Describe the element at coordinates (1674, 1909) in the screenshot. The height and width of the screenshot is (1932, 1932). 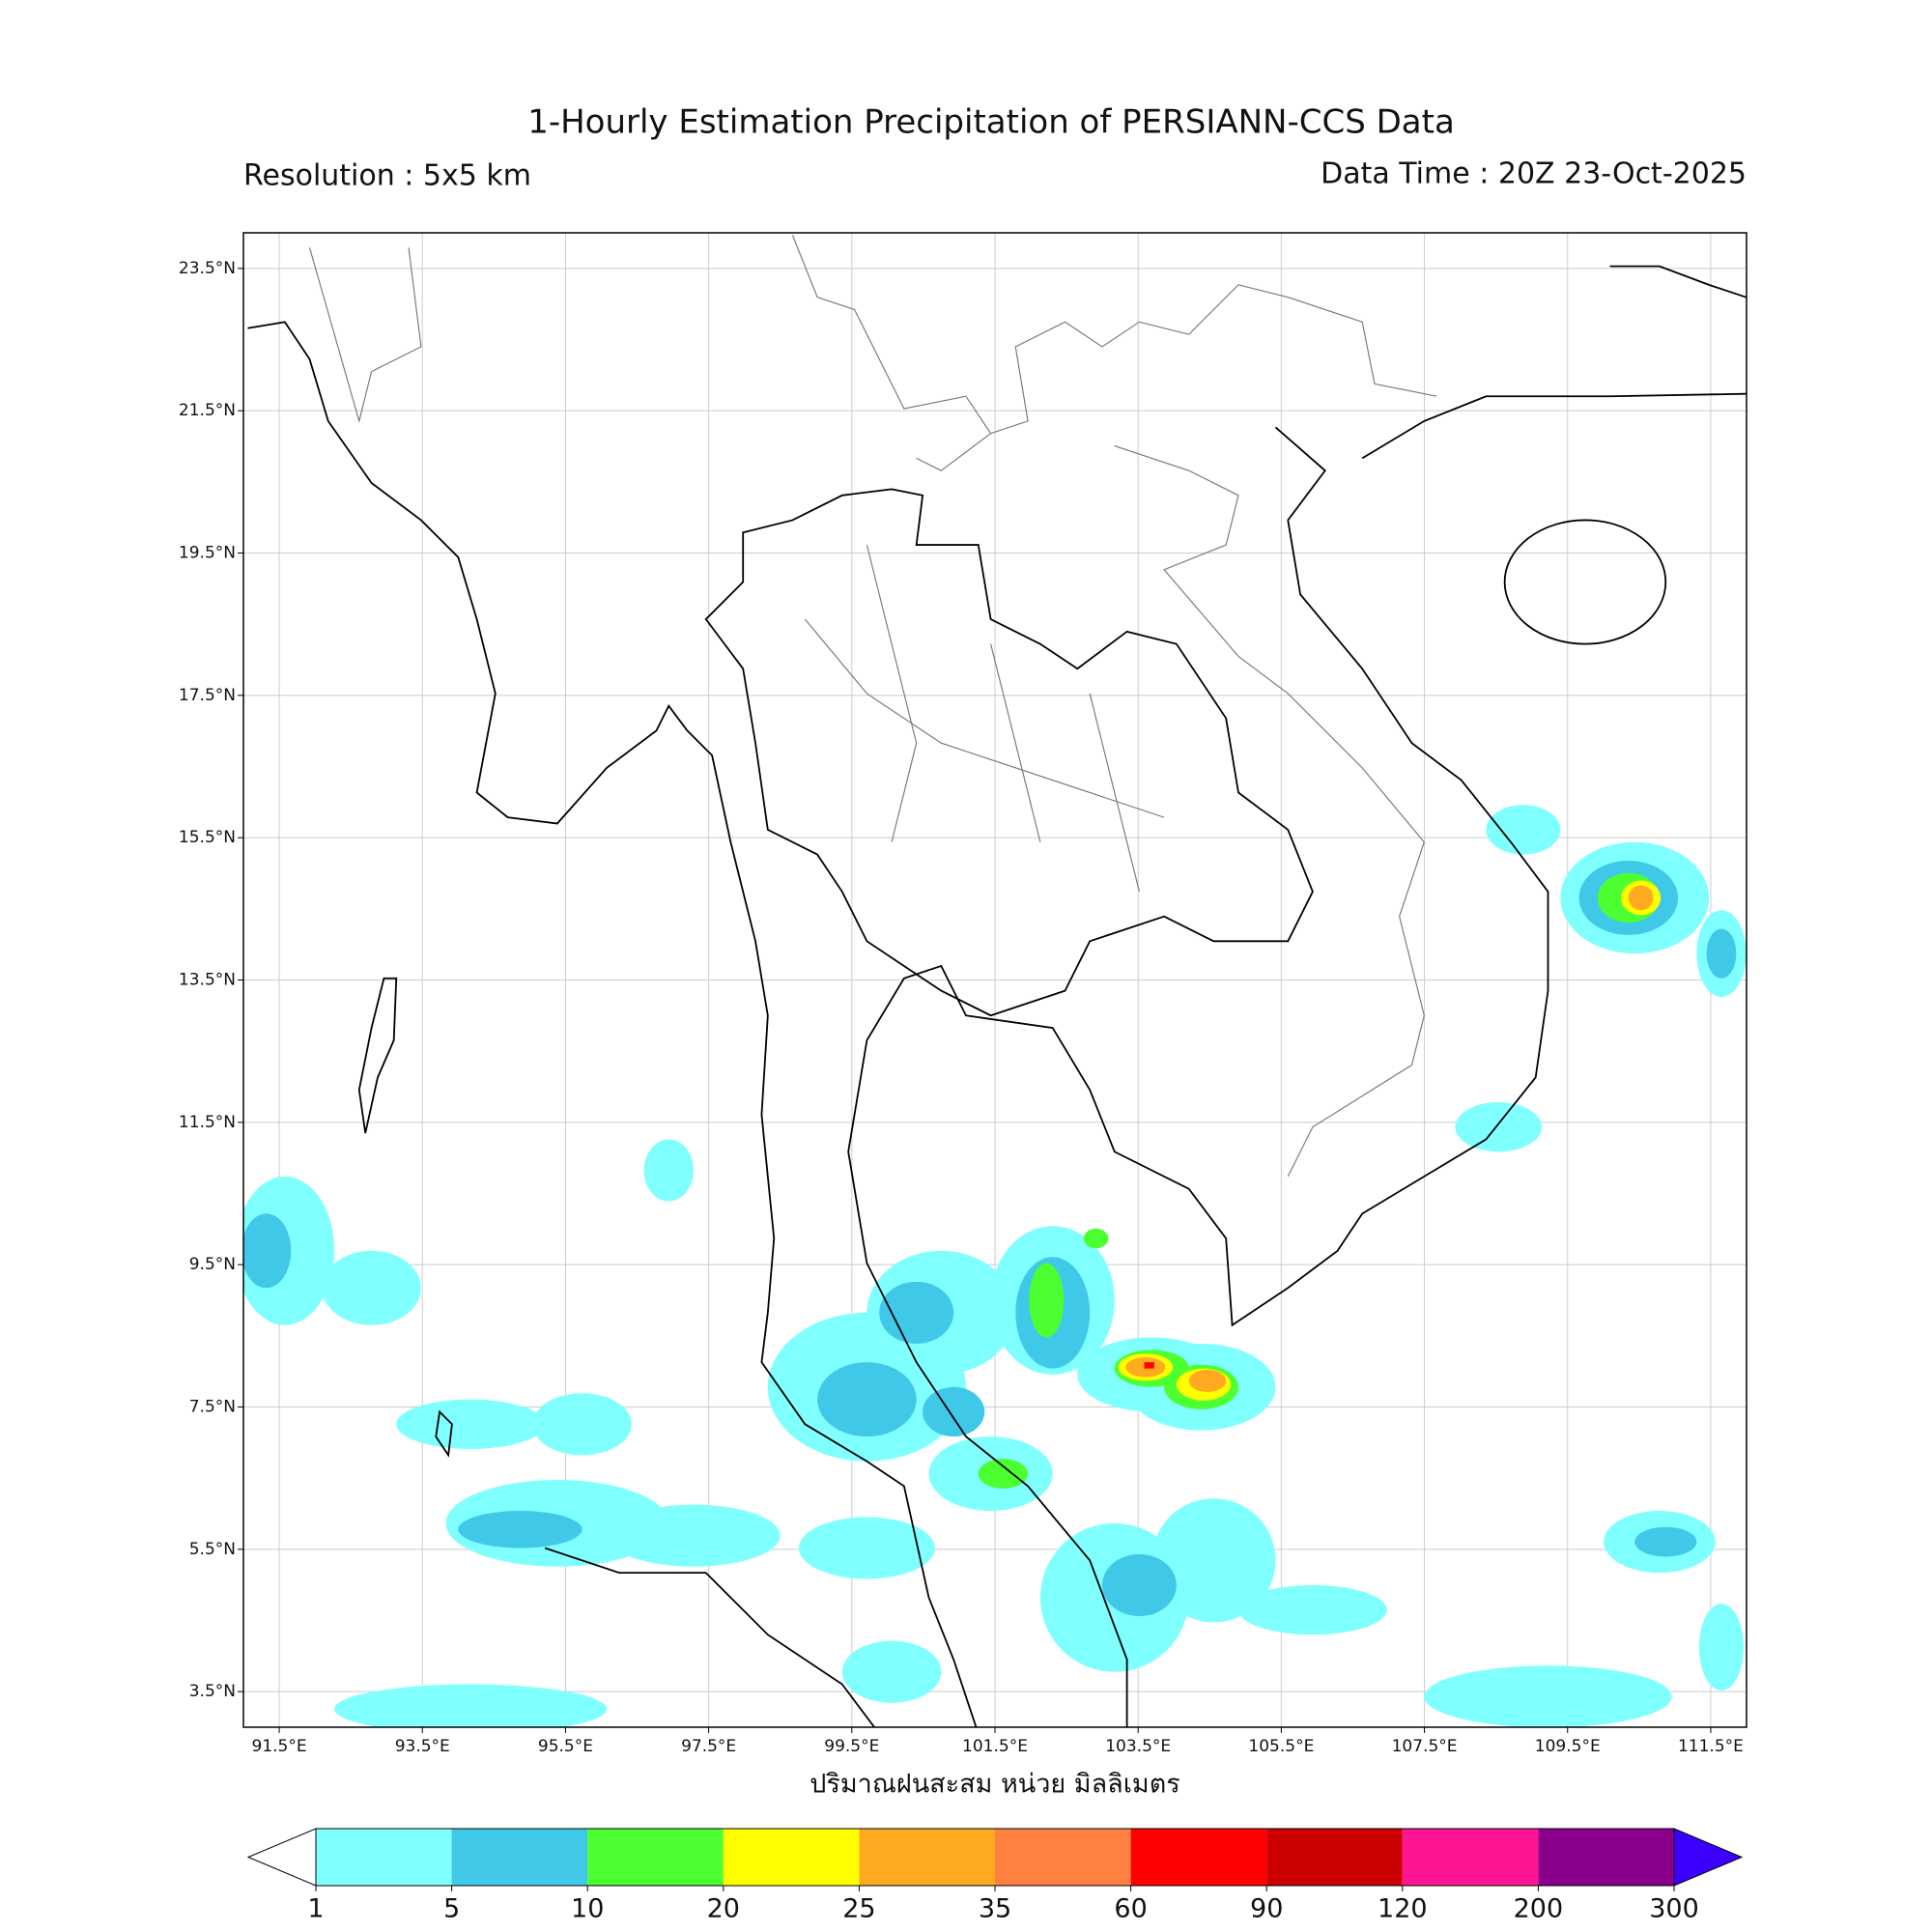
I see `colorbar-tick-label: 300` at that location.